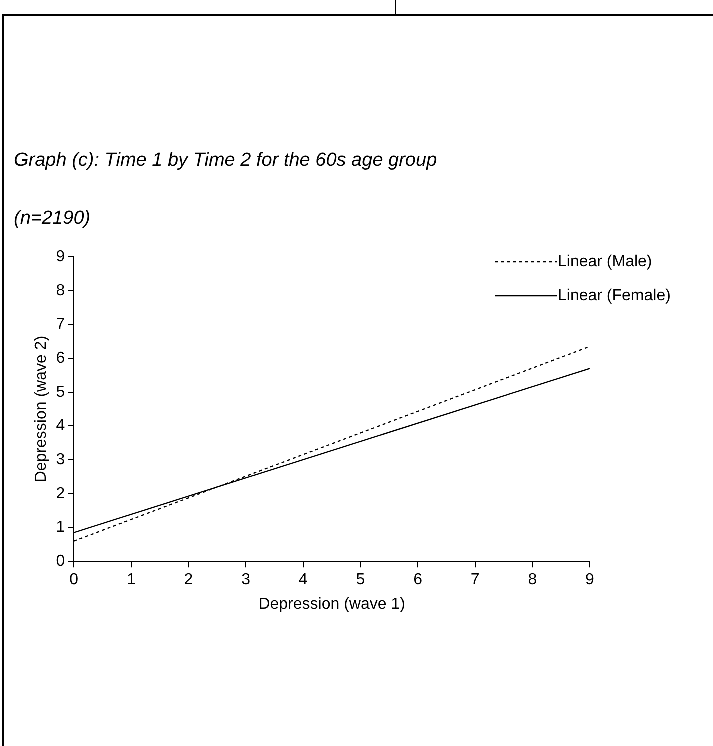 The width and height of the screenshot is (713, 746). What do you see at coordinates (61, 493) in the screenshot?
I see `y-tick-label: 2` at bounding box center [61, 493].